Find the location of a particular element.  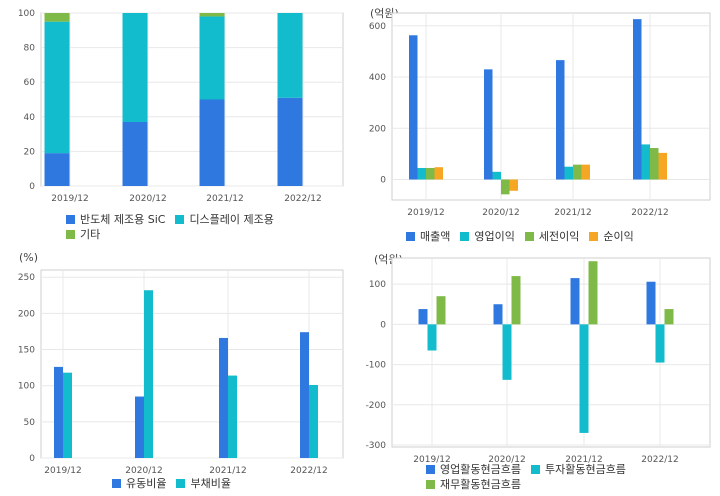

legend-label: 영업활동현금흐름 is located at coordinates (480, 469).